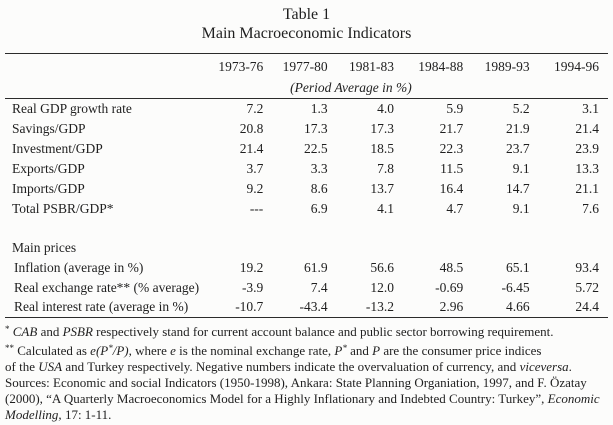 The image size is (613, 425). I want to click on value-cell: 21.9, so click(518, 128).